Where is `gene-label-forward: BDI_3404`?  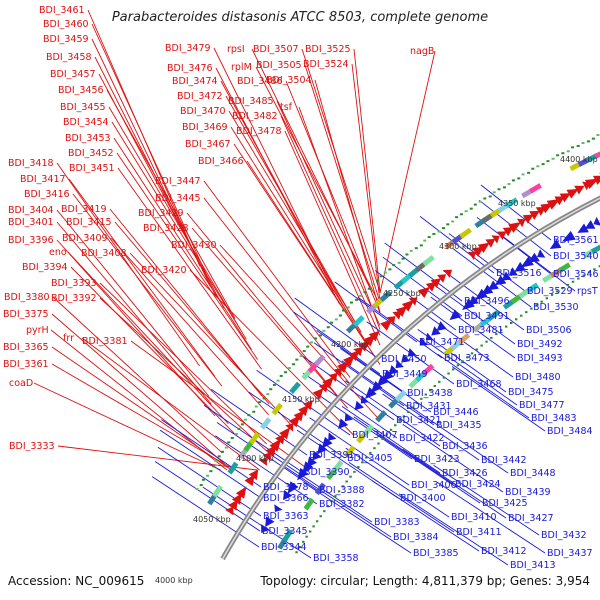 gene-label-forward: BDI_3404 is located at coordinates (31, 210).